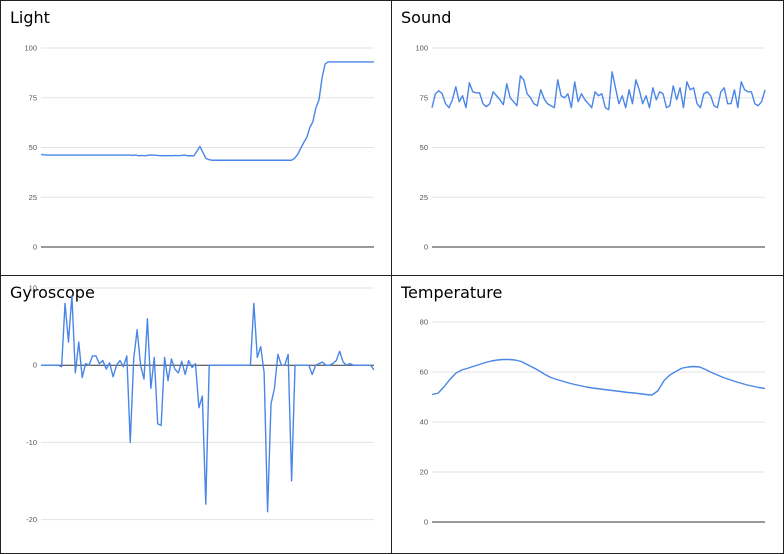 The height and width of the screenshot is (554, 784). Describe the element at coordinates (30, 17) in the screenshot. I see `chart-title: Light` at that location.